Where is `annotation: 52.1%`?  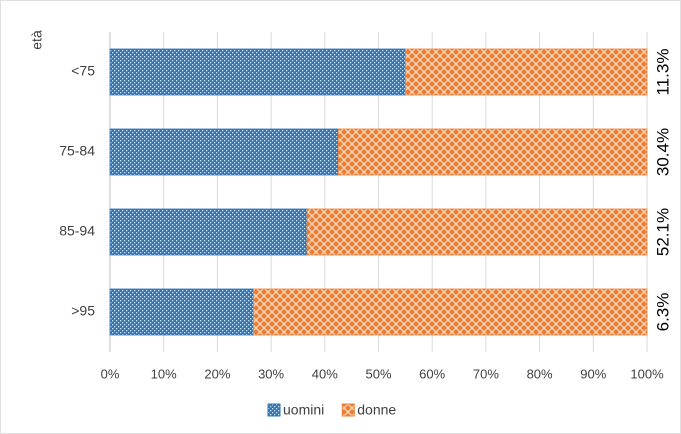 annotation: 52.1% is located at coordinates (662, 232).